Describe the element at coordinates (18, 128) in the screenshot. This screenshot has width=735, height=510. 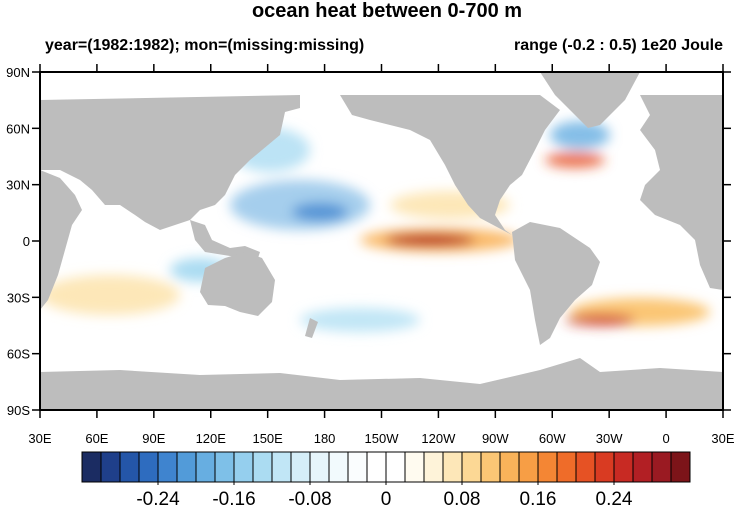
I see `y-tick-label: 60N` at that location.